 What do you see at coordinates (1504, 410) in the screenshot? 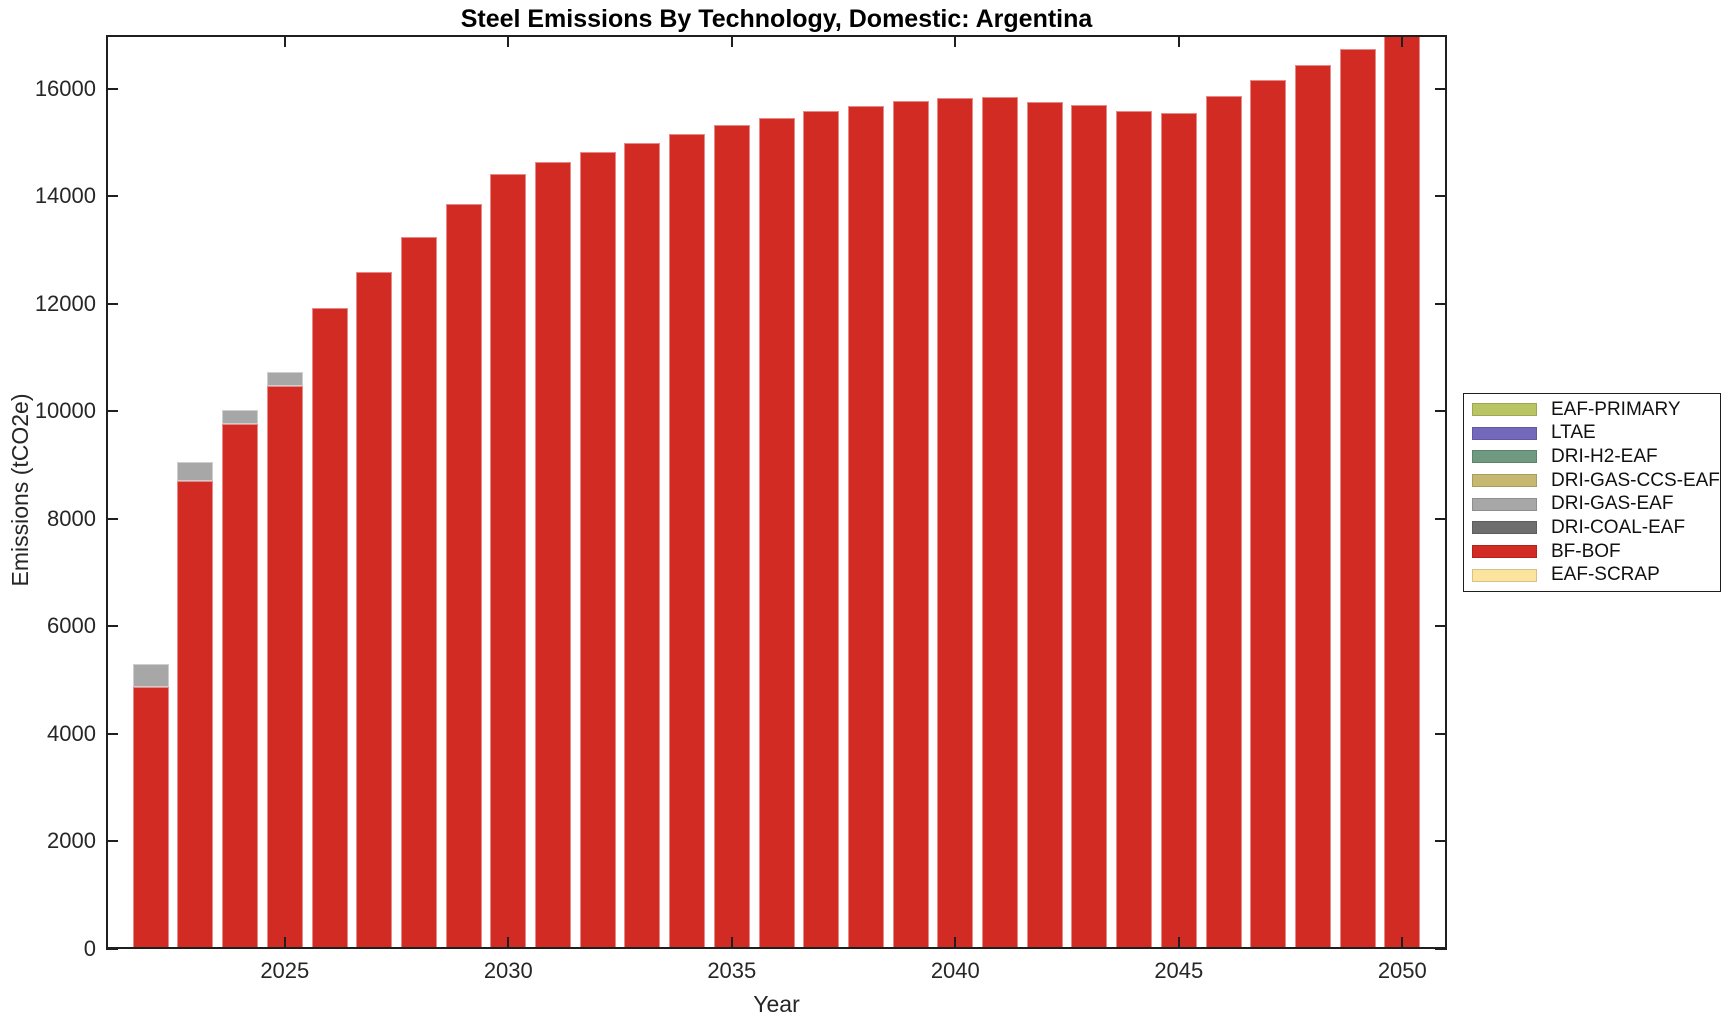
I see `legend-swatch-eaf-primary` at bounding box center [1504, 410].